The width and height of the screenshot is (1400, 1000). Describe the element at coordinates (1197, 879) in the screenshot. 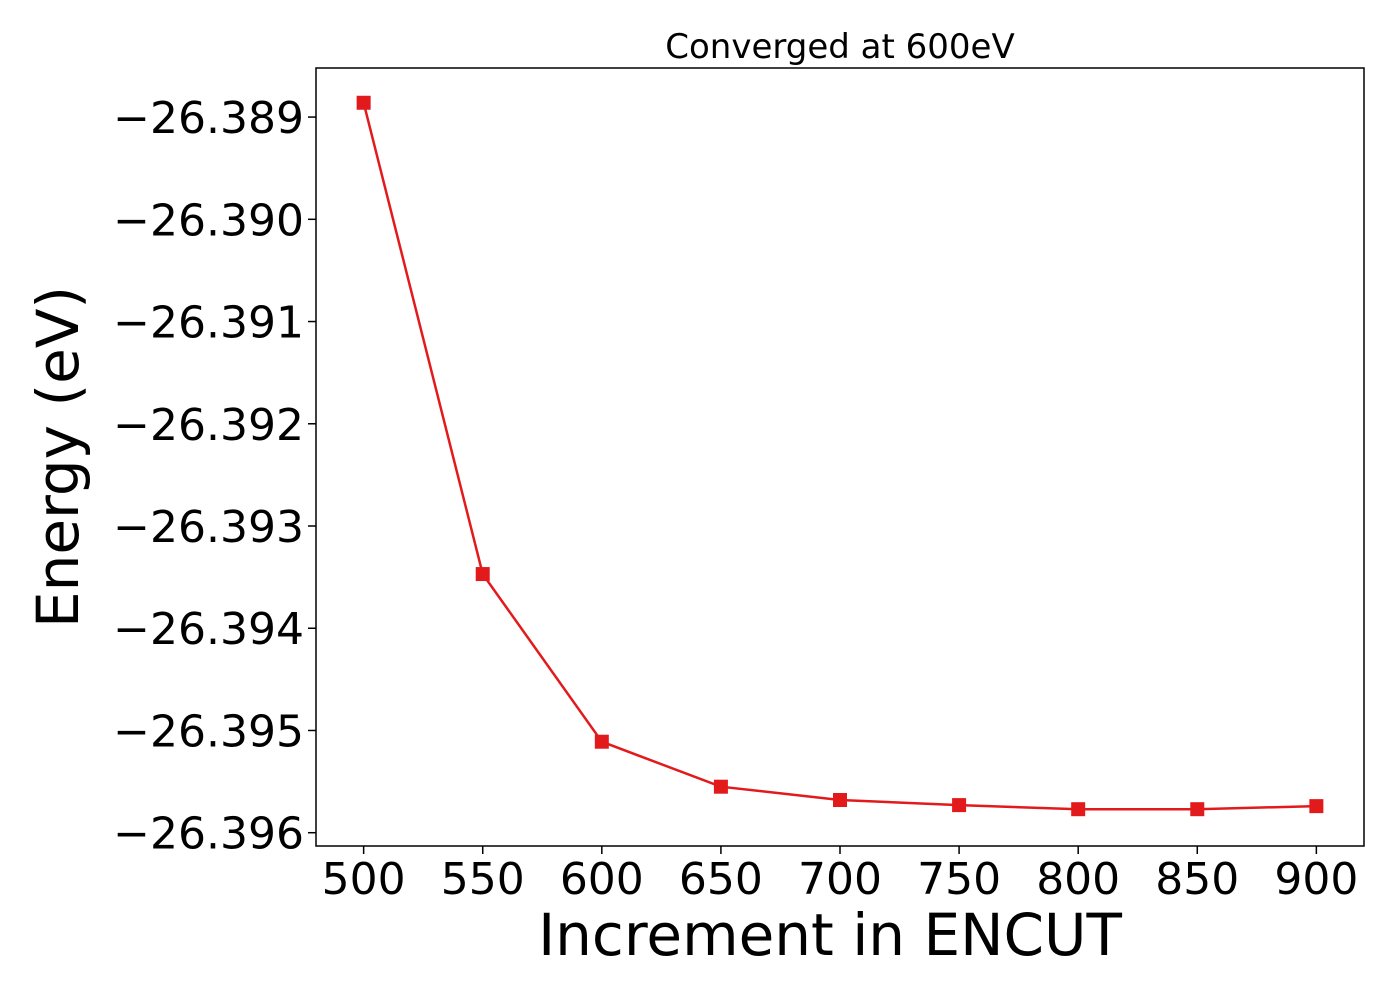

I see `x-tick-label: 850` at that location.